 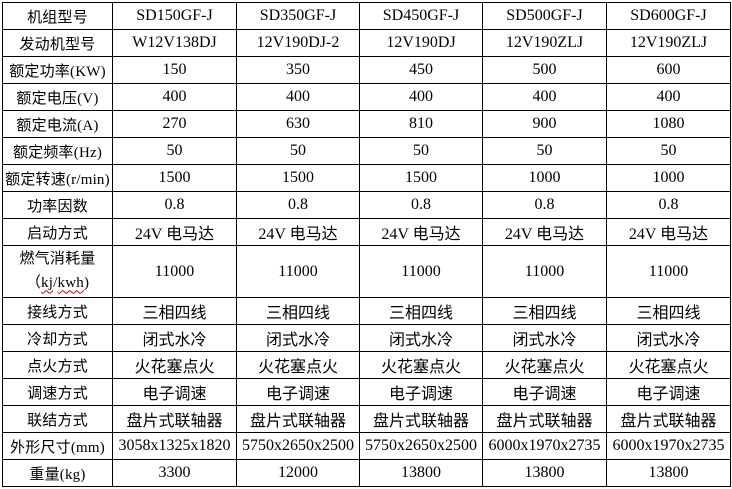 What do you see at coordinates (174, 124) in the screenshot?
I see `value-cell: 270` at bounding box center [174, 124].